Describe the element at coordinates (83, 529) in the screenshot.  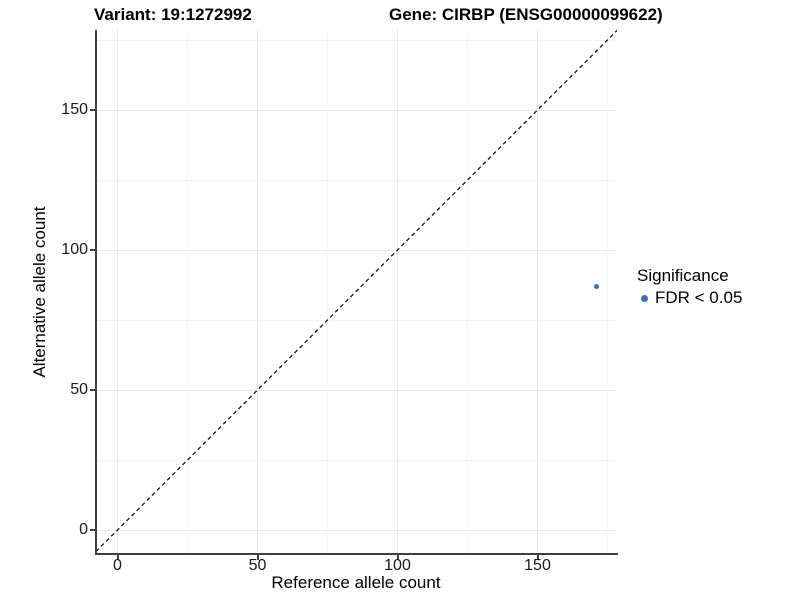
I see `y-tick-label: 0` at that location.